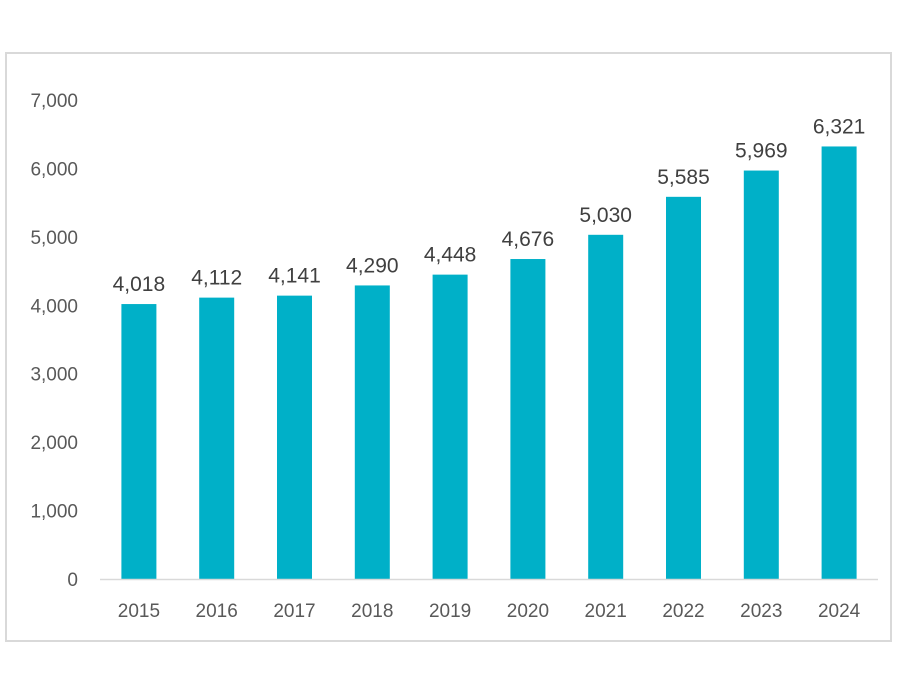  Describe the element at coordinates (761, 151) in the screenshot. I see `bar-value-label: 5,969` at that location.